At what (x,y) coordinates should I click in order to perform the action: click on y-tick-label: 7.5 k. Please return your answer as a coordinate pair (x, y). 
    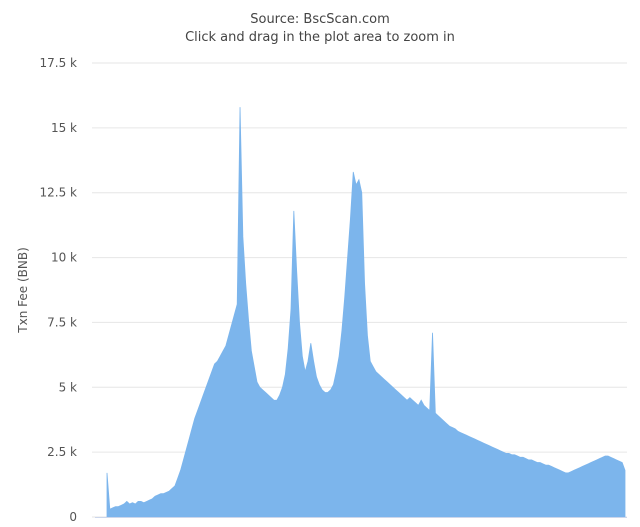
    Looking at the image, I should click on (62, 322).